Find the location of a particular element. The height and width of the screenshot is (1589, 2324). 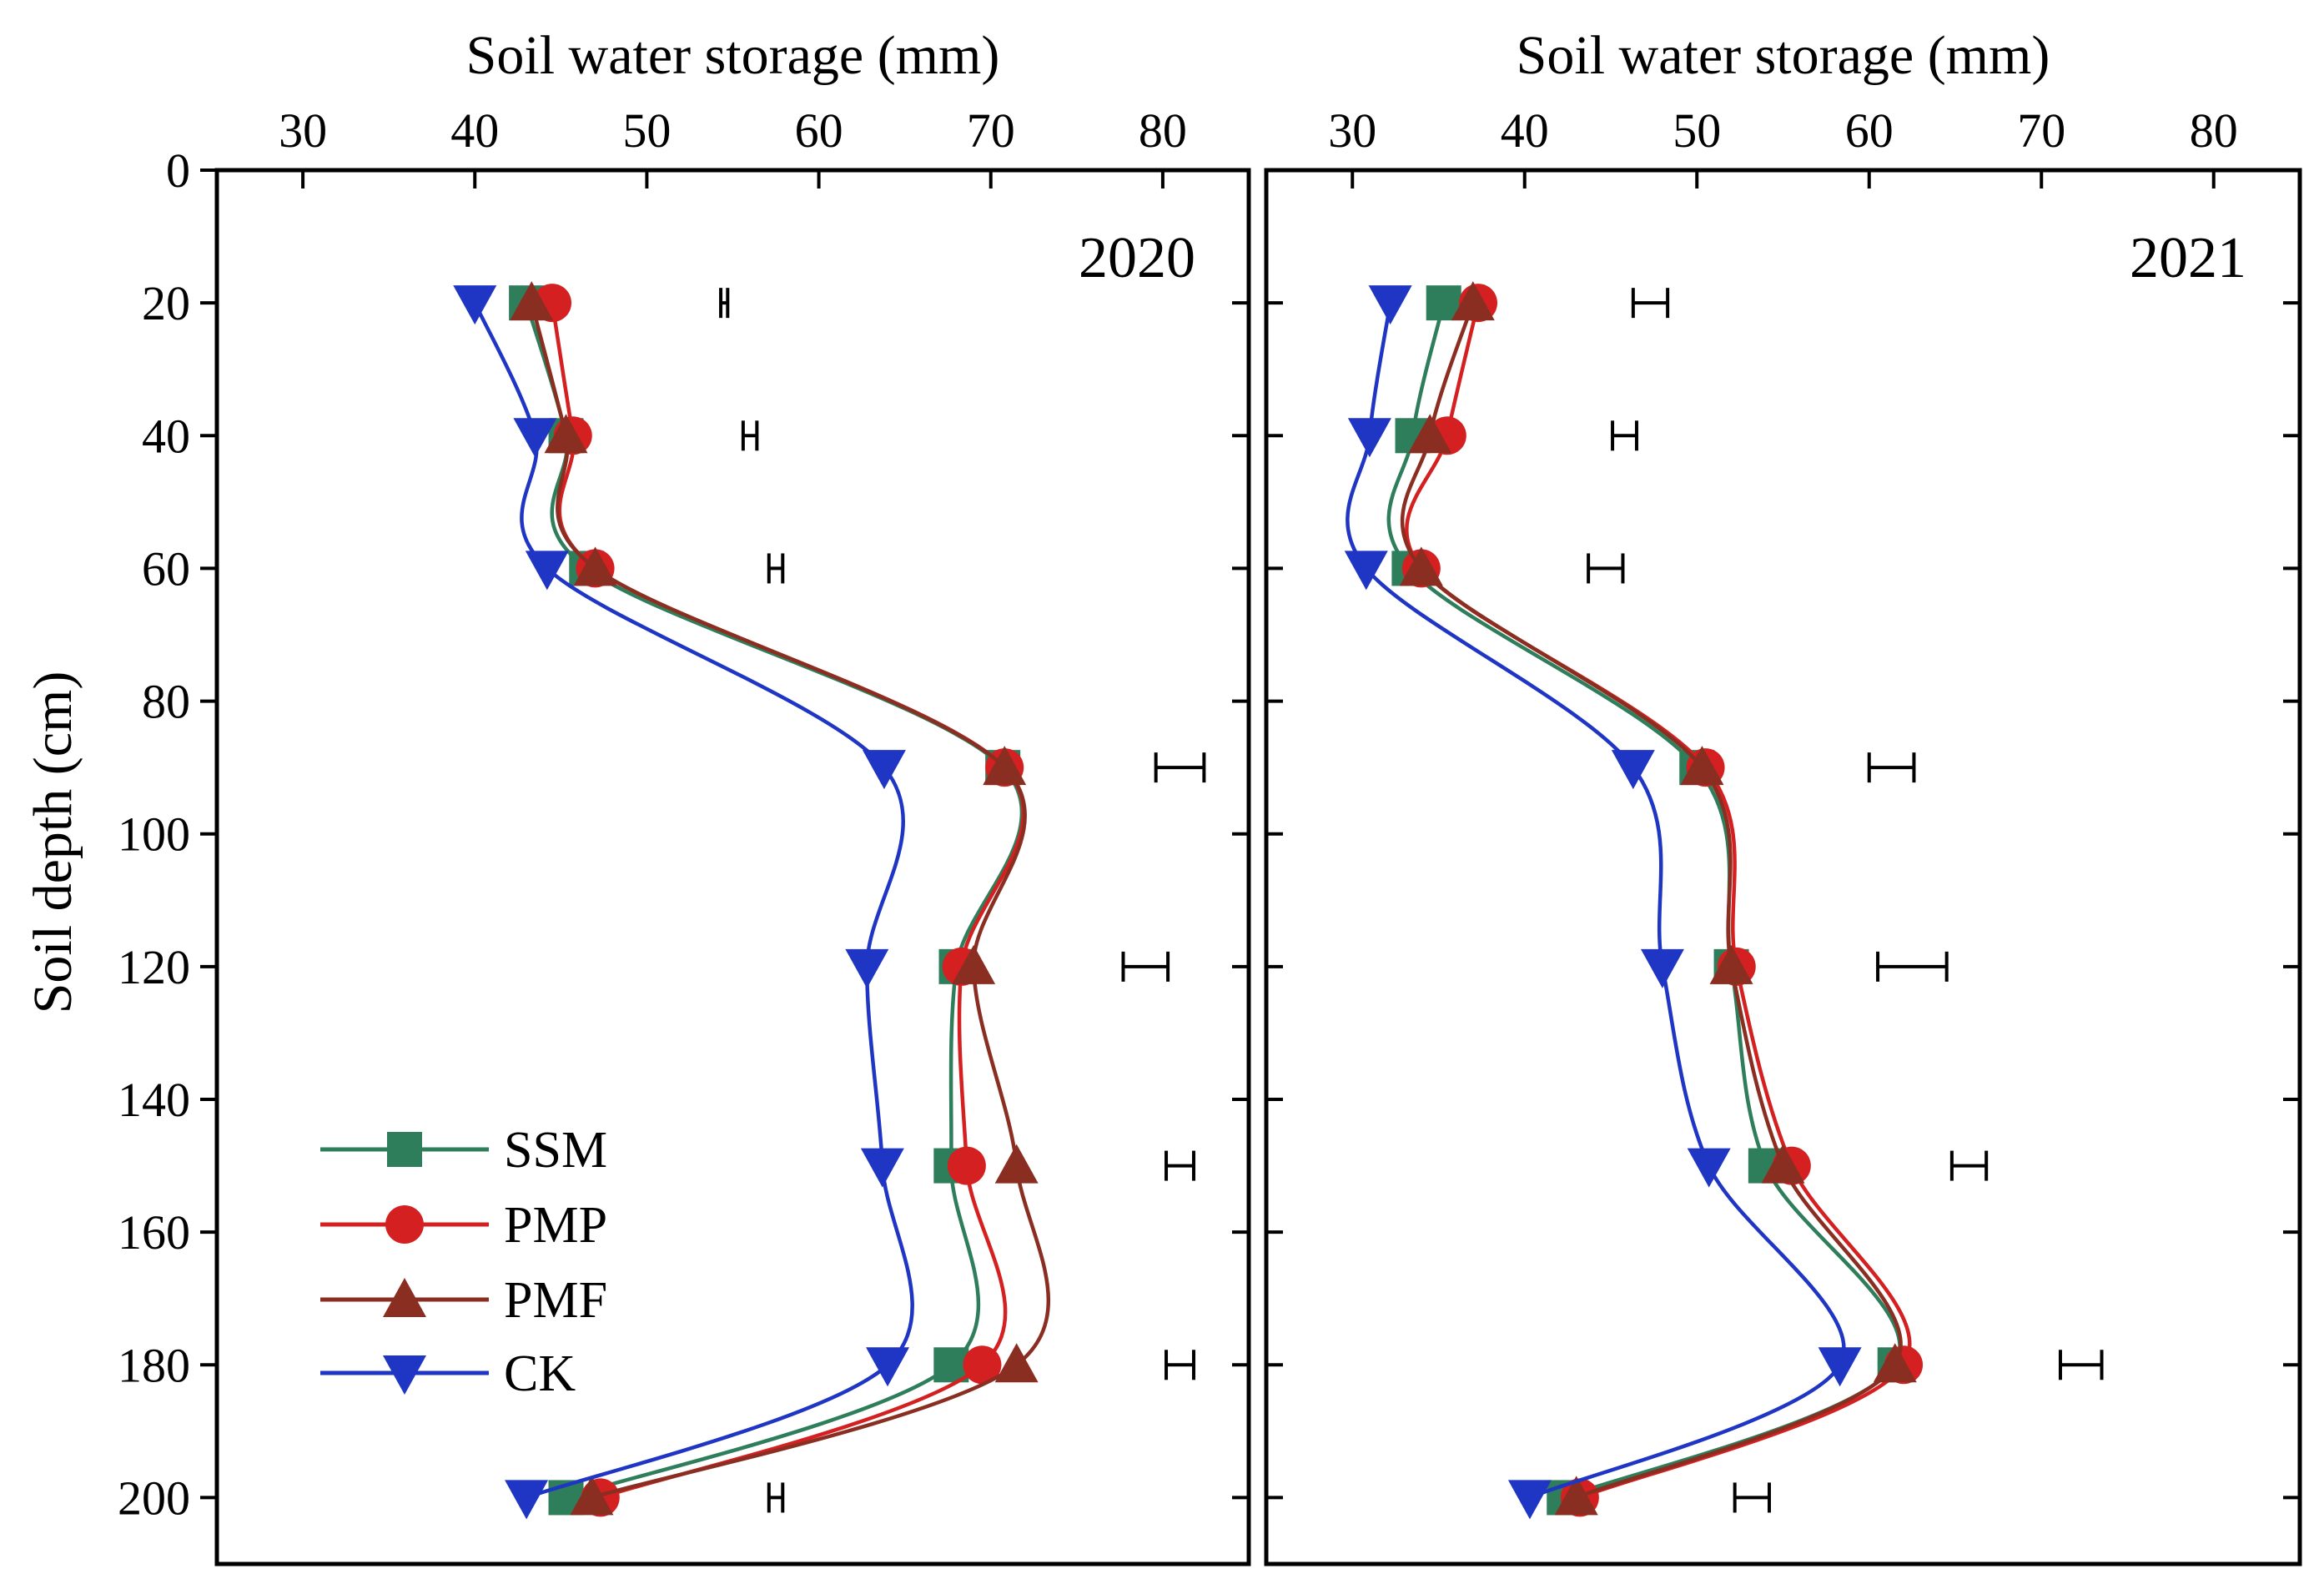

legend-item-pmp: PMP is located at coordinates (463, 1225).